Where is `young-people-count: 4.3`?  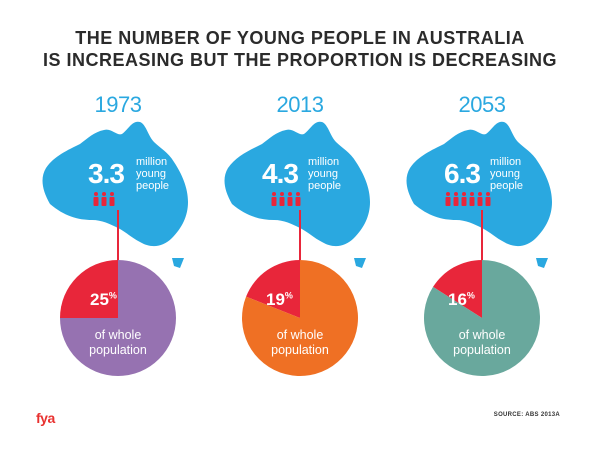 young-people-count: 4.3 is located at coordinates (280, 173).